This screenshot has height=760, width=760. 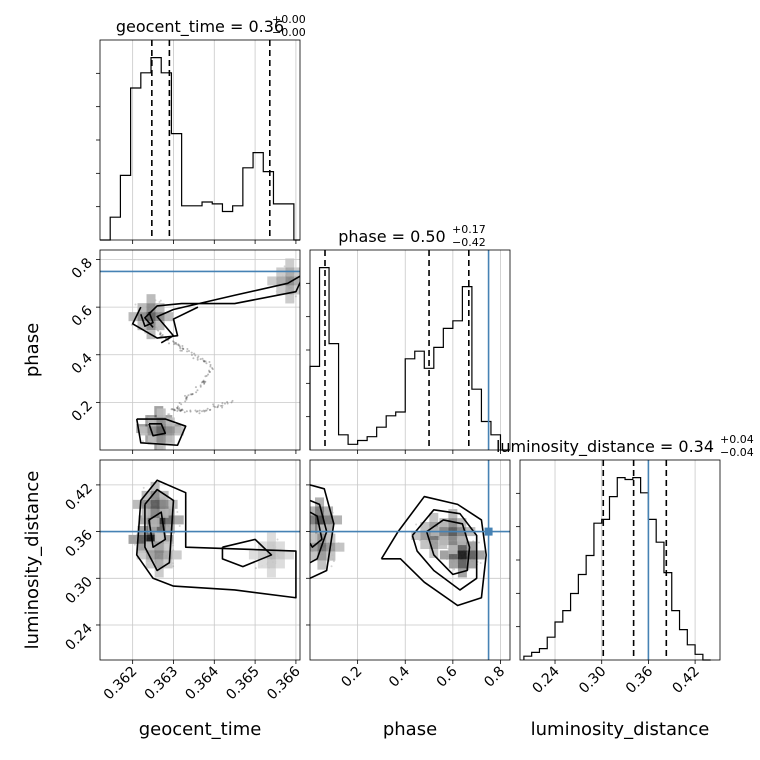 What do you see at coordinates (237, 26) in the screenshot?
I see `title-geocent-time-eq: =` at bounding box center [237, 26].